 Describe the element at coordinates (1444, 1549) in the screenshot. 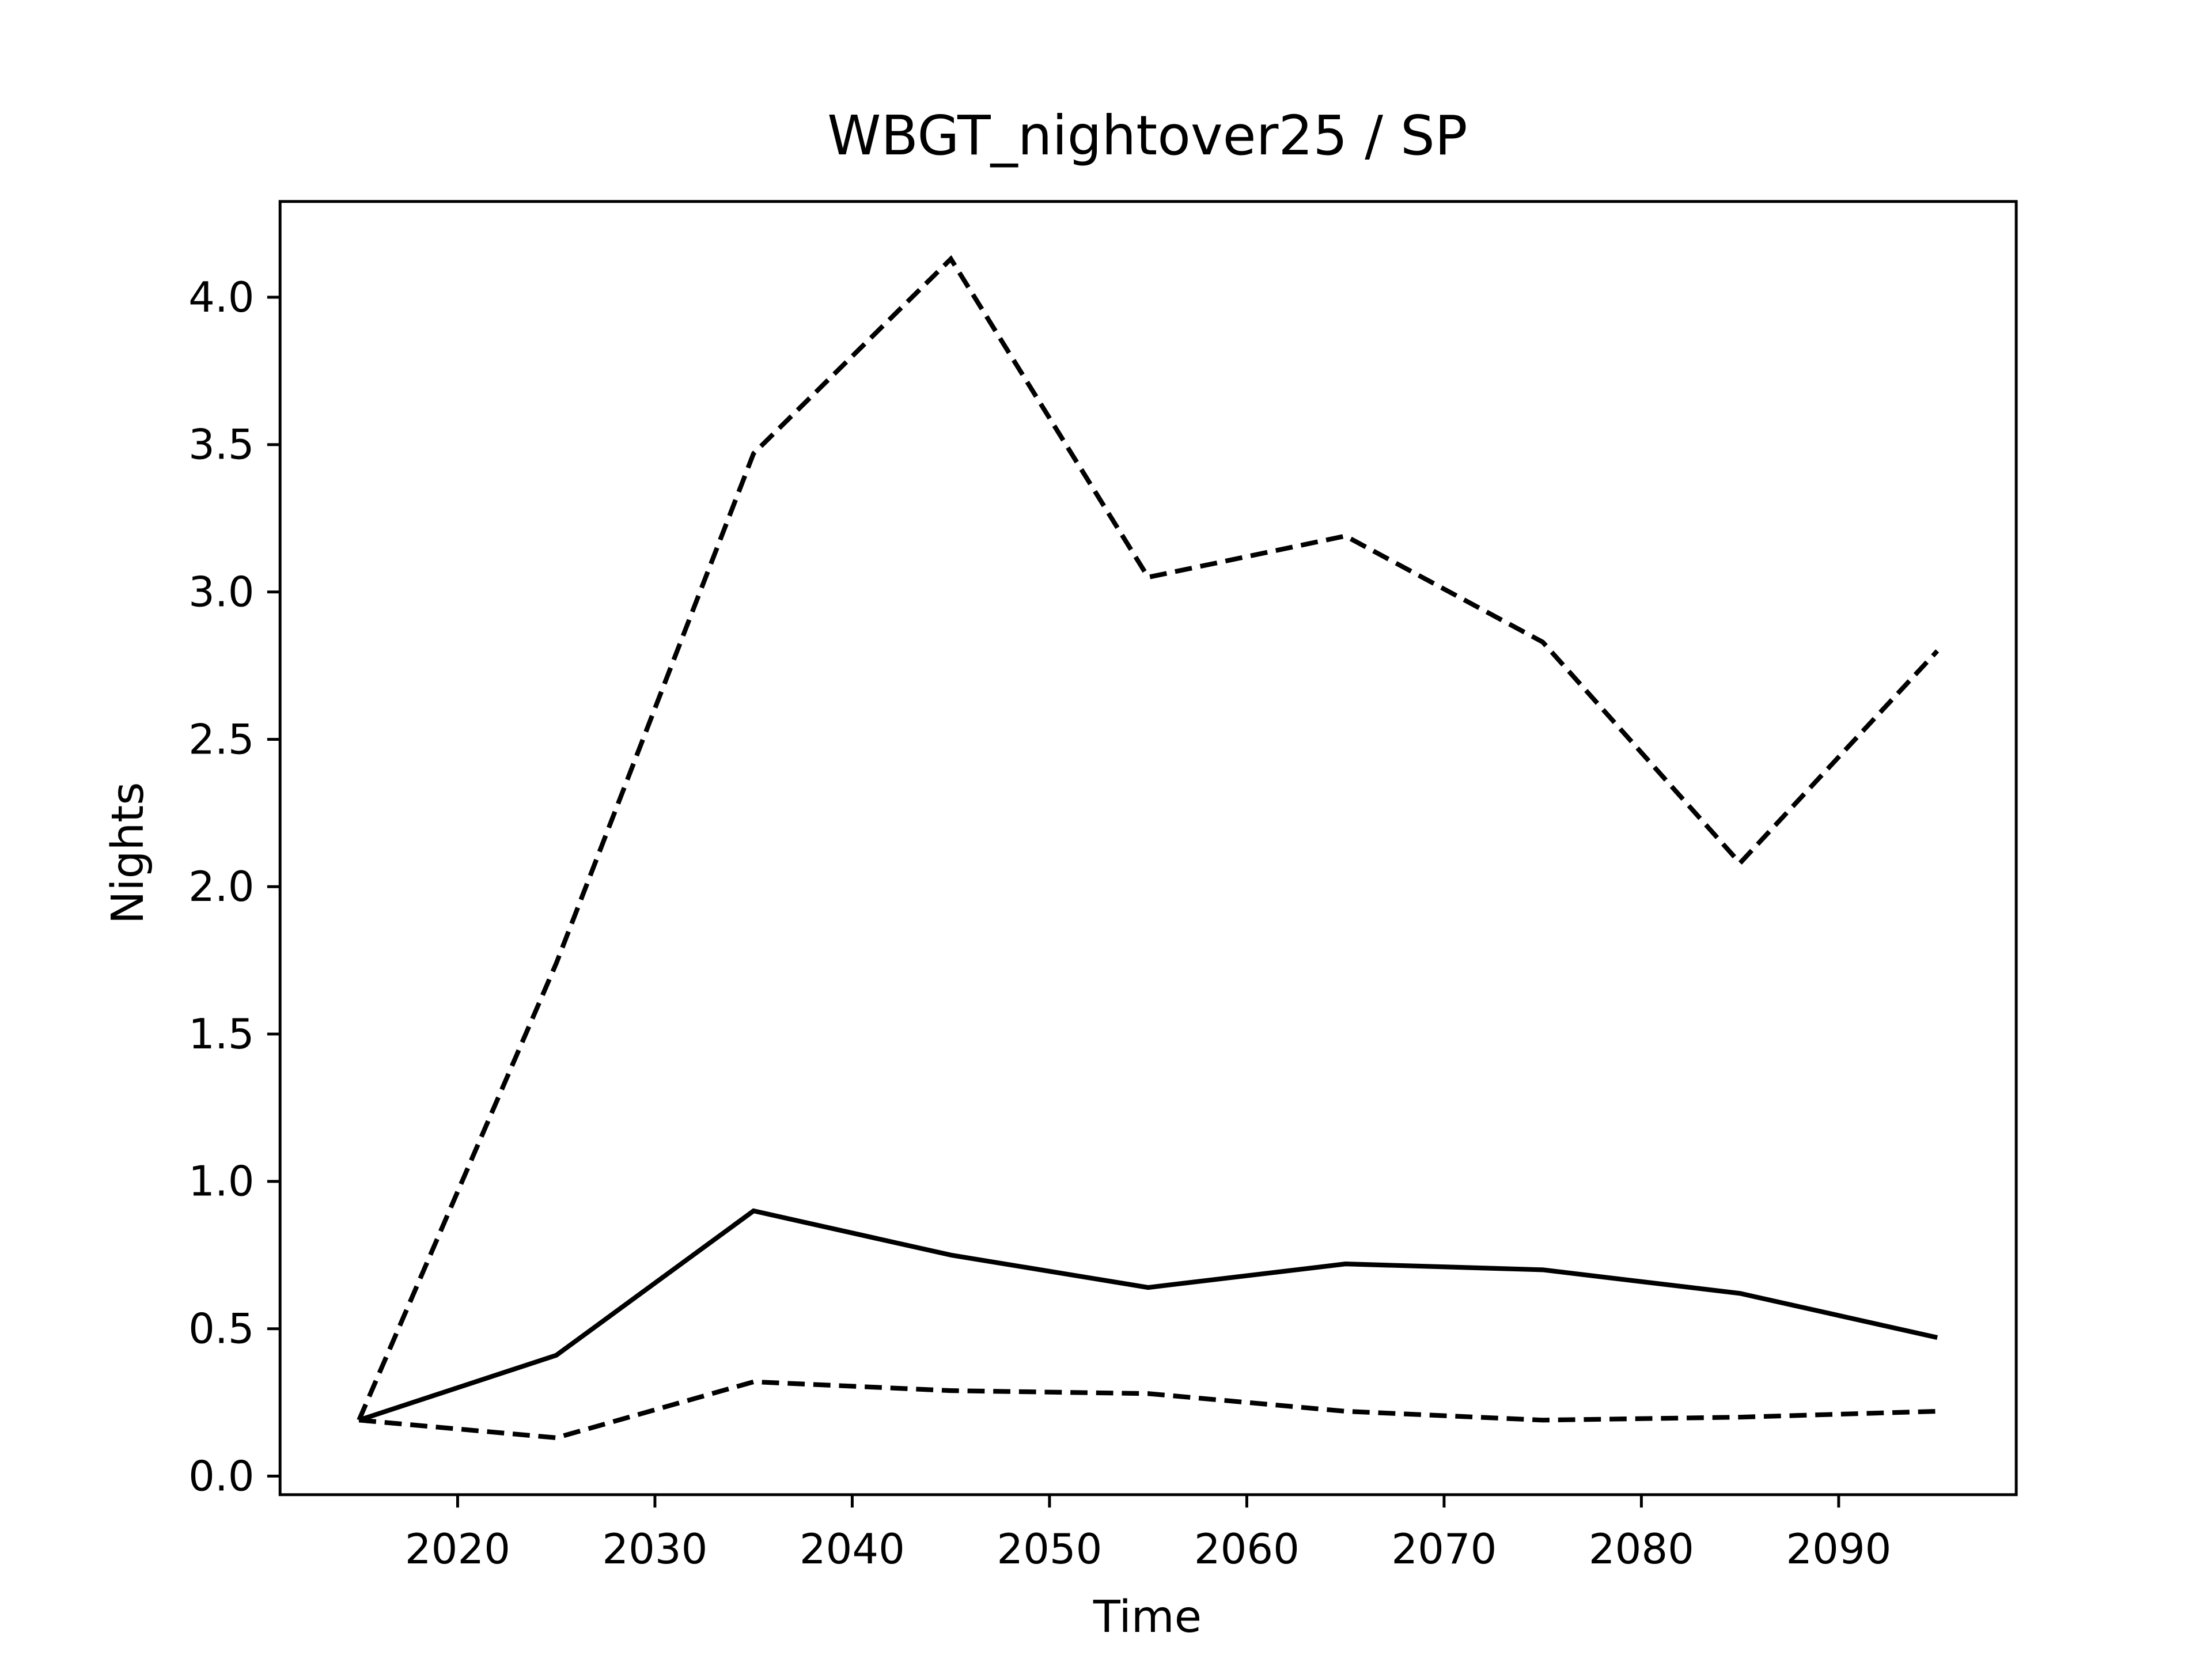

I see `x-tick-label: 2070` at that location.